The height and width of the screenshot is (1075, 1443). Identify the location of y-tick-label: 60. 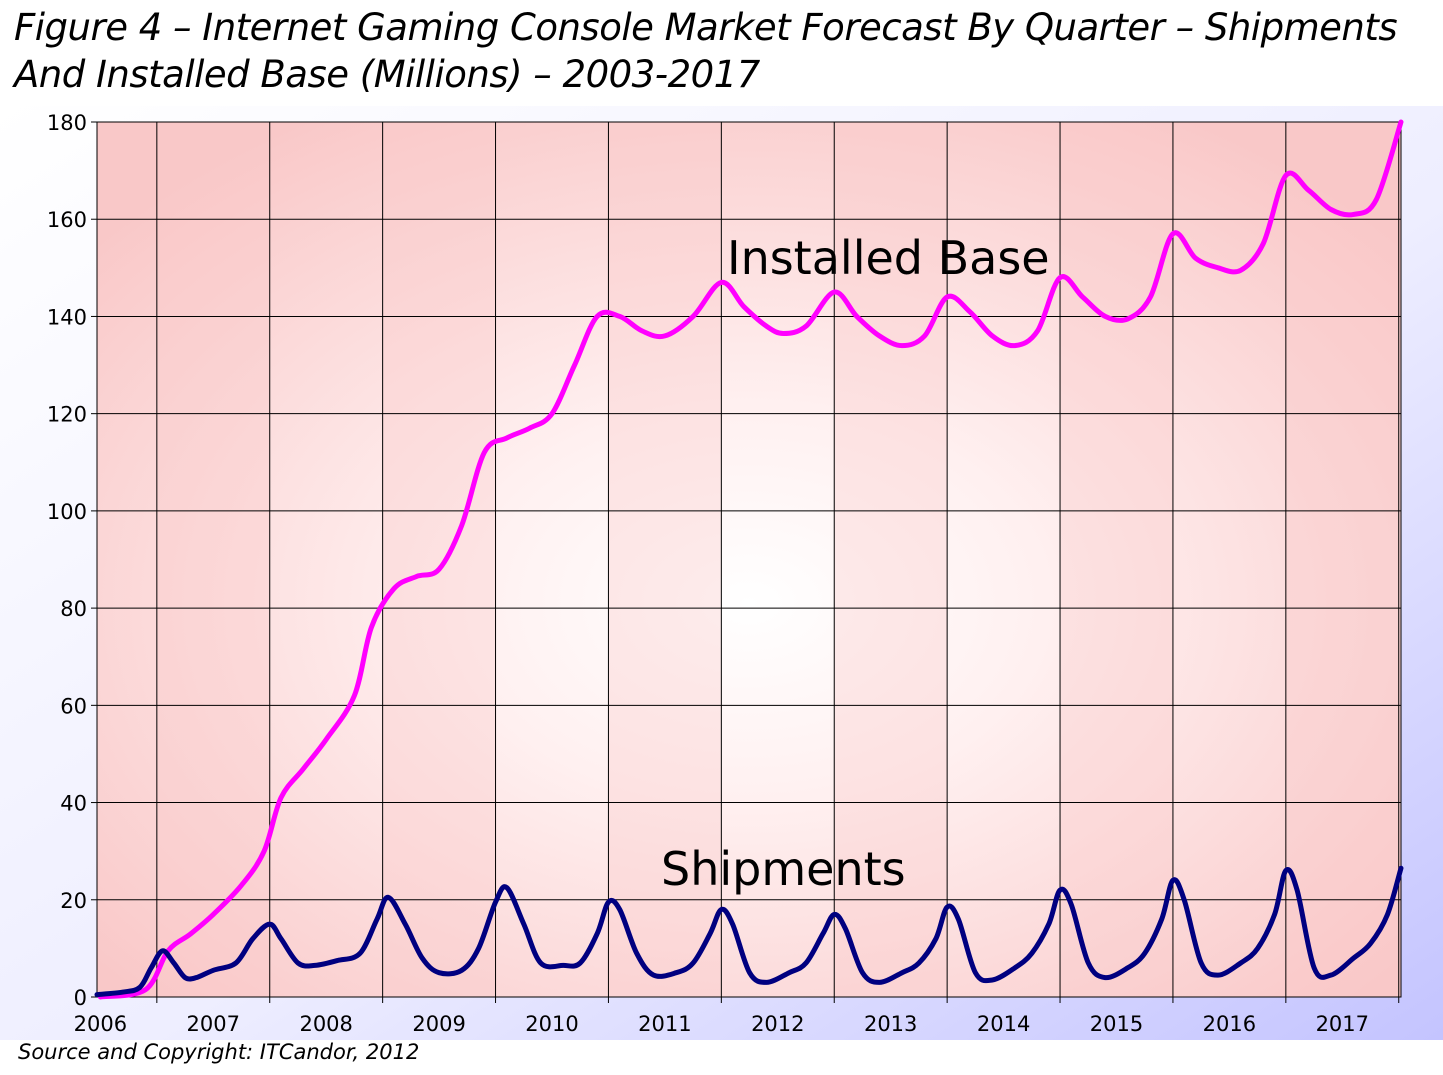
(73, 706).